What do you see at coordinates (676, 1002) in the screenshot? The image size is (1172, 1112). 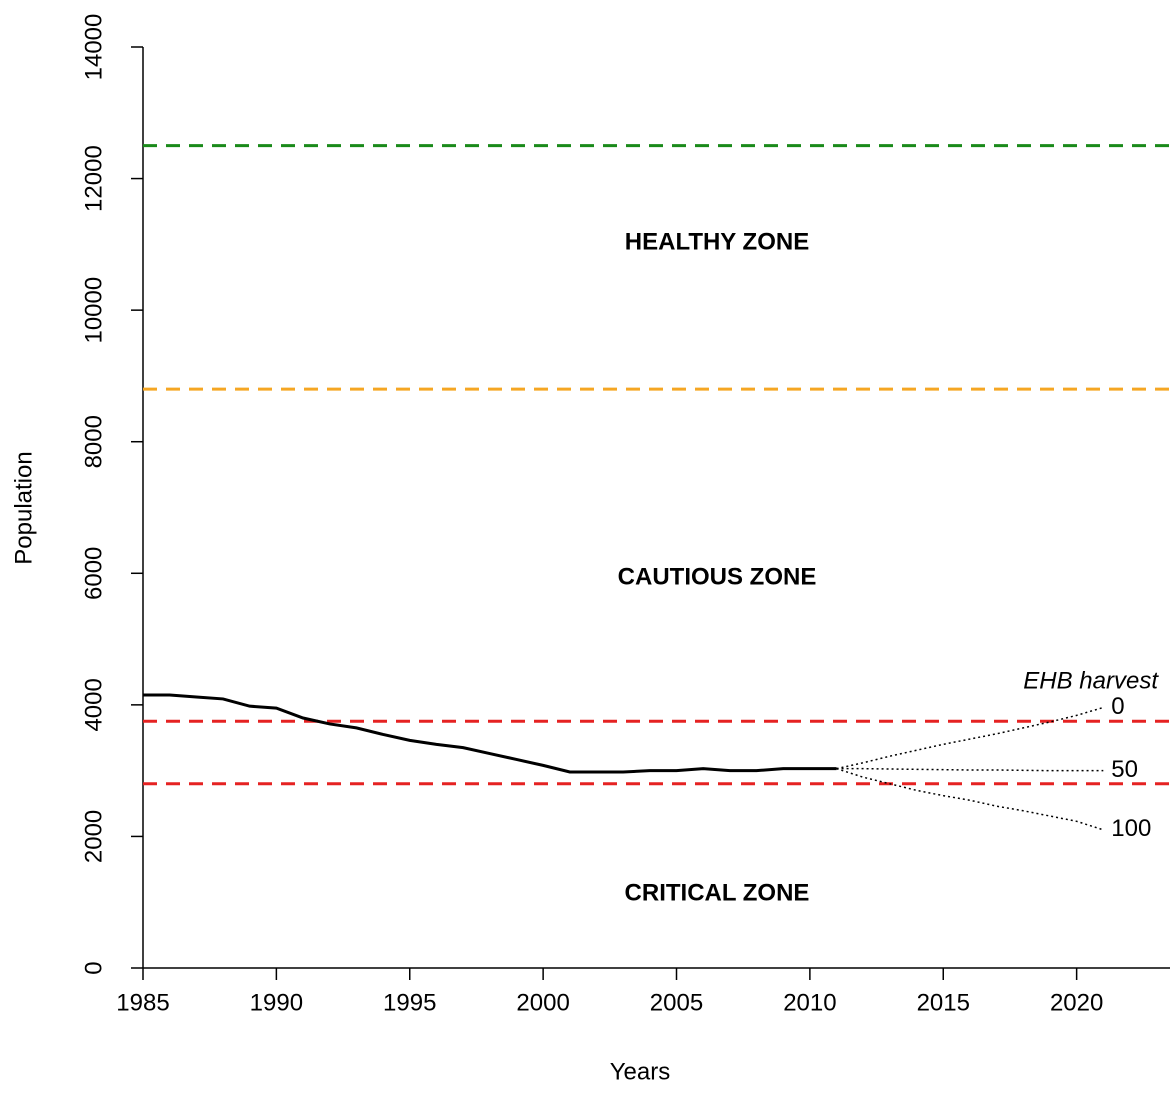 I see `x-tick-label: 2005` at bounding box center [676, 1002].